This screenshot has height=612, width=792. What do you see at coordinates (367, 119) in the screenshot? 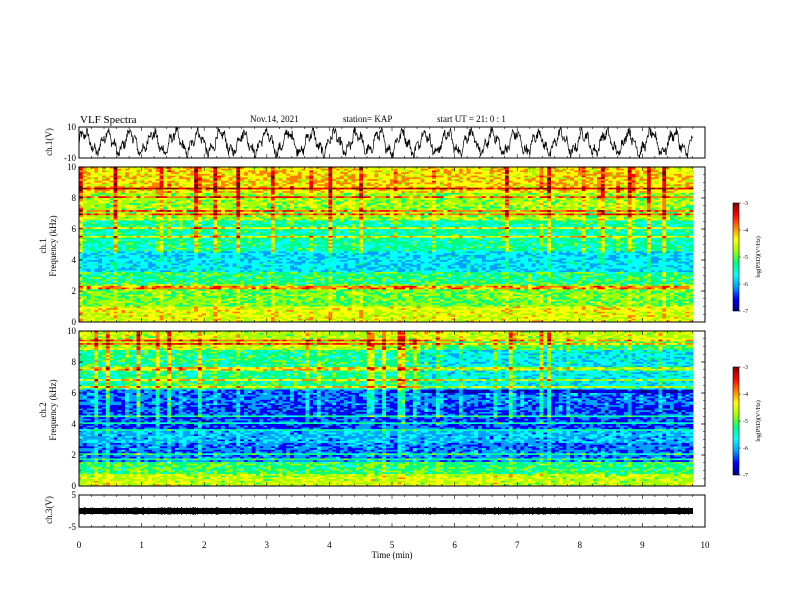
I see `station-label: station= KAP` at bounding box center [367, 119].